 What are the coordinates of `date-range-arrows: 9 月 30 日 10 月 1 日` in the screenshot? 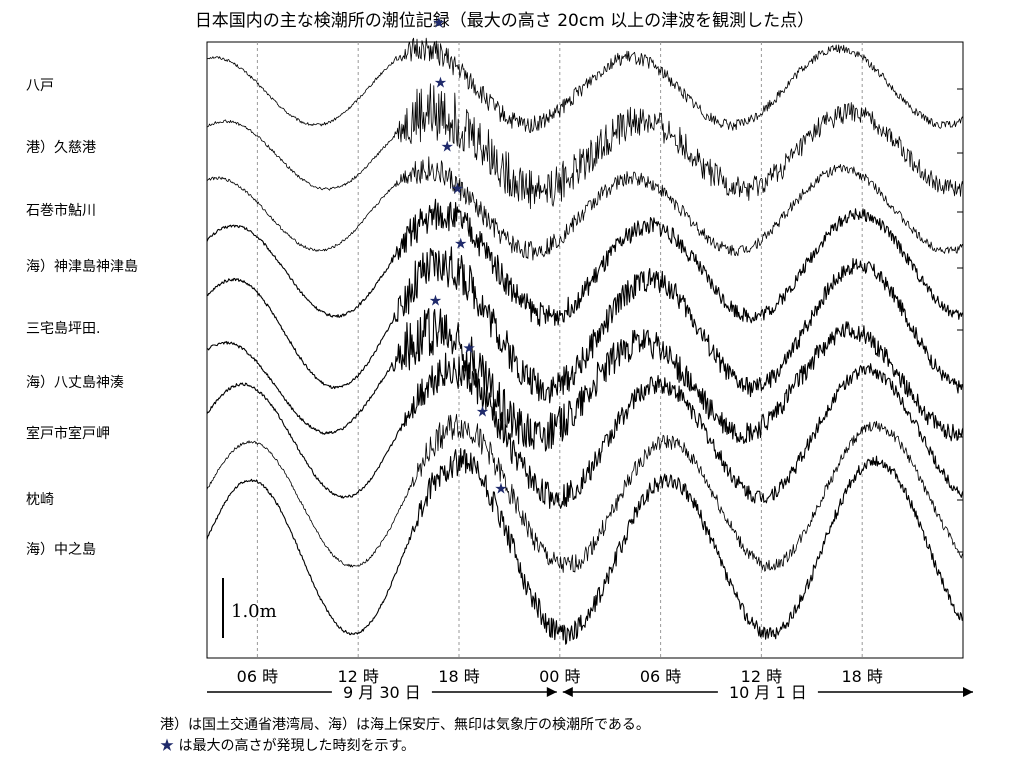 It's located at (590, 692).